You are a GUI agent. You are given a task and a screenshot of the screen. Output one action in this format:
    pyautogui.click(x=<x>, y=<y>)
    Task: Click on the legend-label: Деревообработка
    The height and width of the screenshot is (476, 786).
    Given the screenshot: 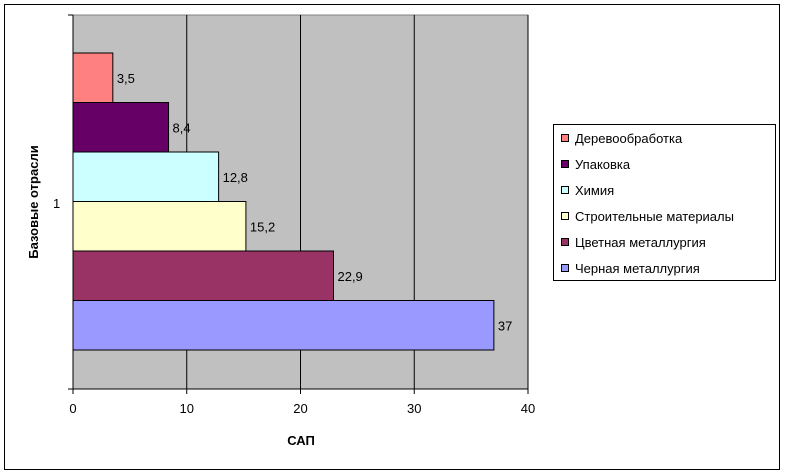 What is the action you would take?
    pyautogui.click(x=629, y=138)
    